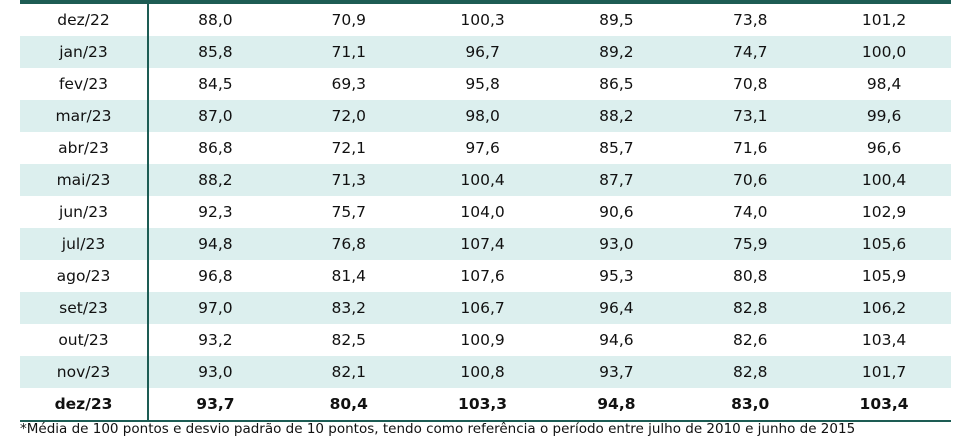  I want to click on value-cell: 71,3, so click(348, 180).